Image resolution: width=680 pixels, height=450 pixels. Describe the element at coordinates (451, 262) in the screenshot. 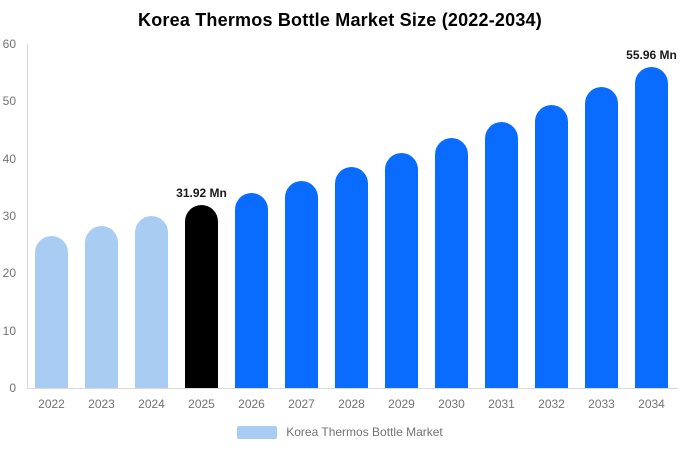

I see `bar-2030` at that location.